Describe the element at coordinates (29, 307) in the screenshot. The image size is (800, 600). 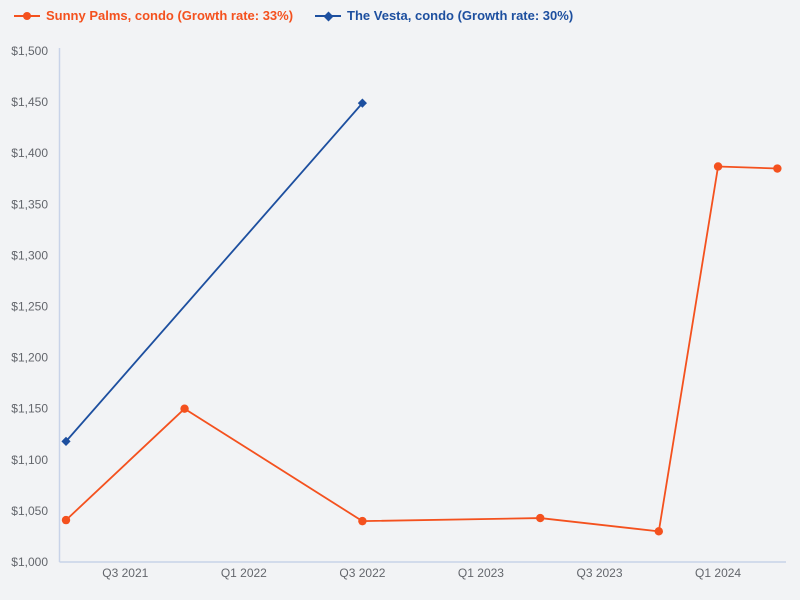
I see `y-axis-tick-label: $1,250` at that location.